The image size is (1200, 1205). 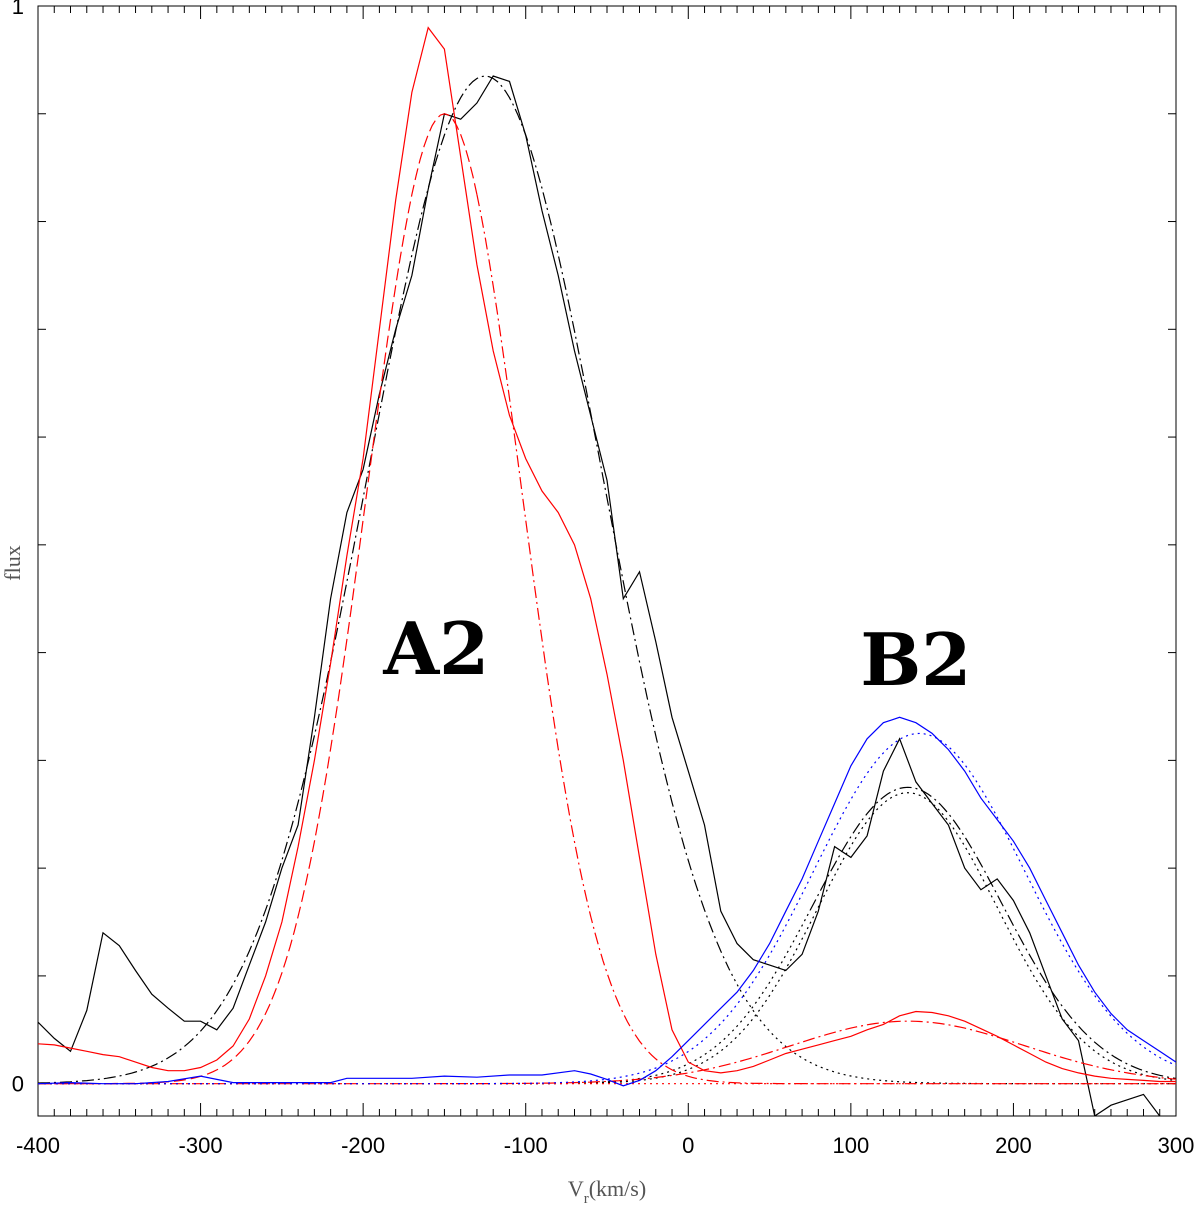 I want to click on y-tick-label: 1, so click(x=18, y=9).